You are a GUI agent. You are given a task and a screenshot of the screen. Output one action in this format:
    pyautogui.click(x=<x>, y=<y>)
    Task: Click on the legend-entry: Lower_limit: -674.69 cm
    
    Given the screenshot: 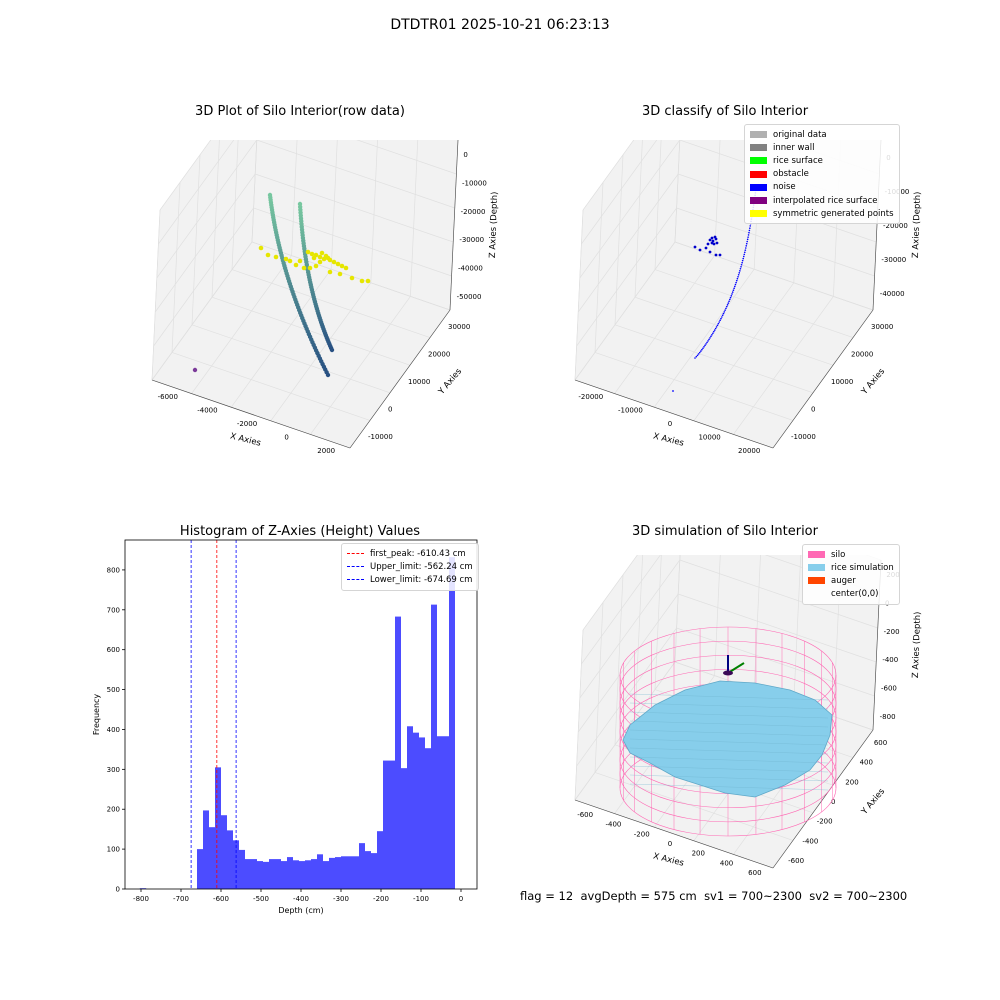 What is the action you would take?
    pyautogui.click(x=410, y=579)
    